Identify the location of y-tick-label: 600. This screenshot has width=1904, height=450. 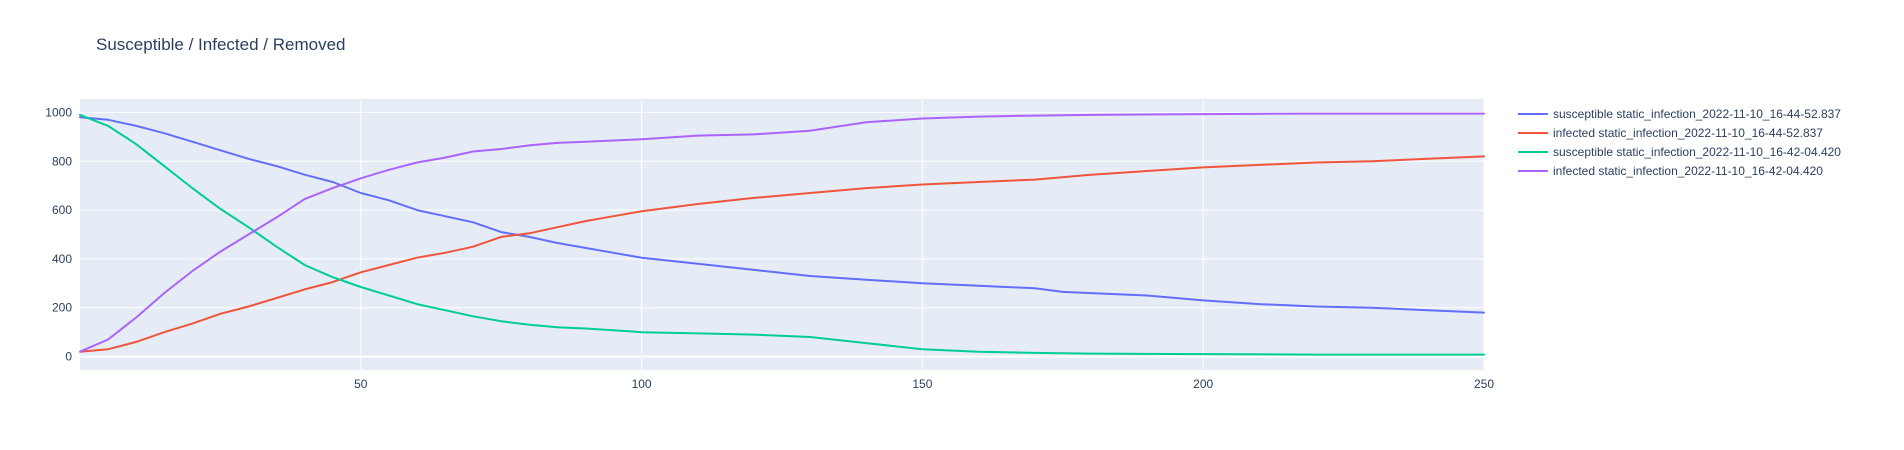
(62, 210).